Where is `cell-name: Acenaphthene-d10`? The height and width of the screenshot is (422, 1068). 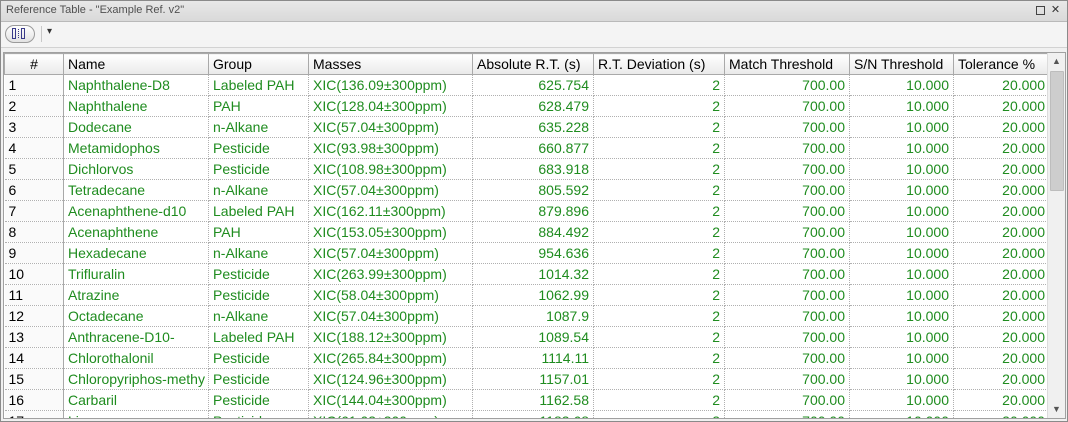
cell-name: Acenaphthene-d10 is located at coordinates (136, 211).